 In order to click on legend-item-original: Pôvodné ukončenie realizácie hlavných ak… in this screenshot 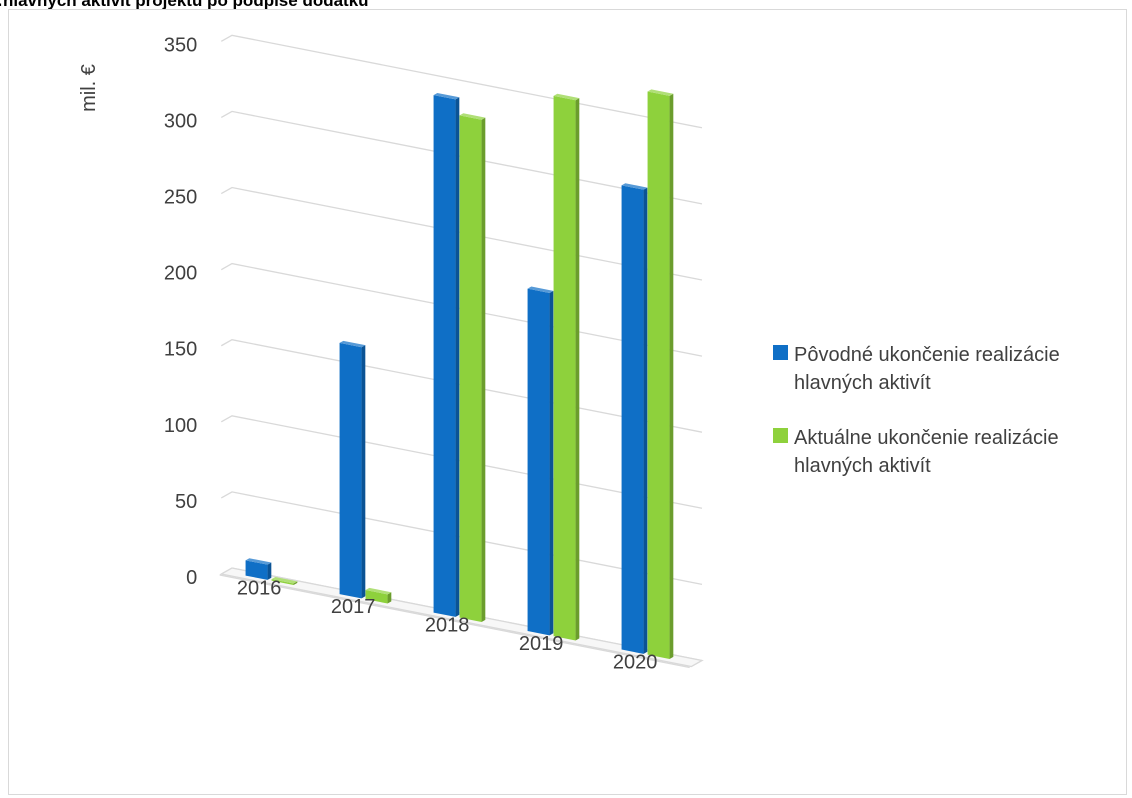, I will do `click(916, 369)`.